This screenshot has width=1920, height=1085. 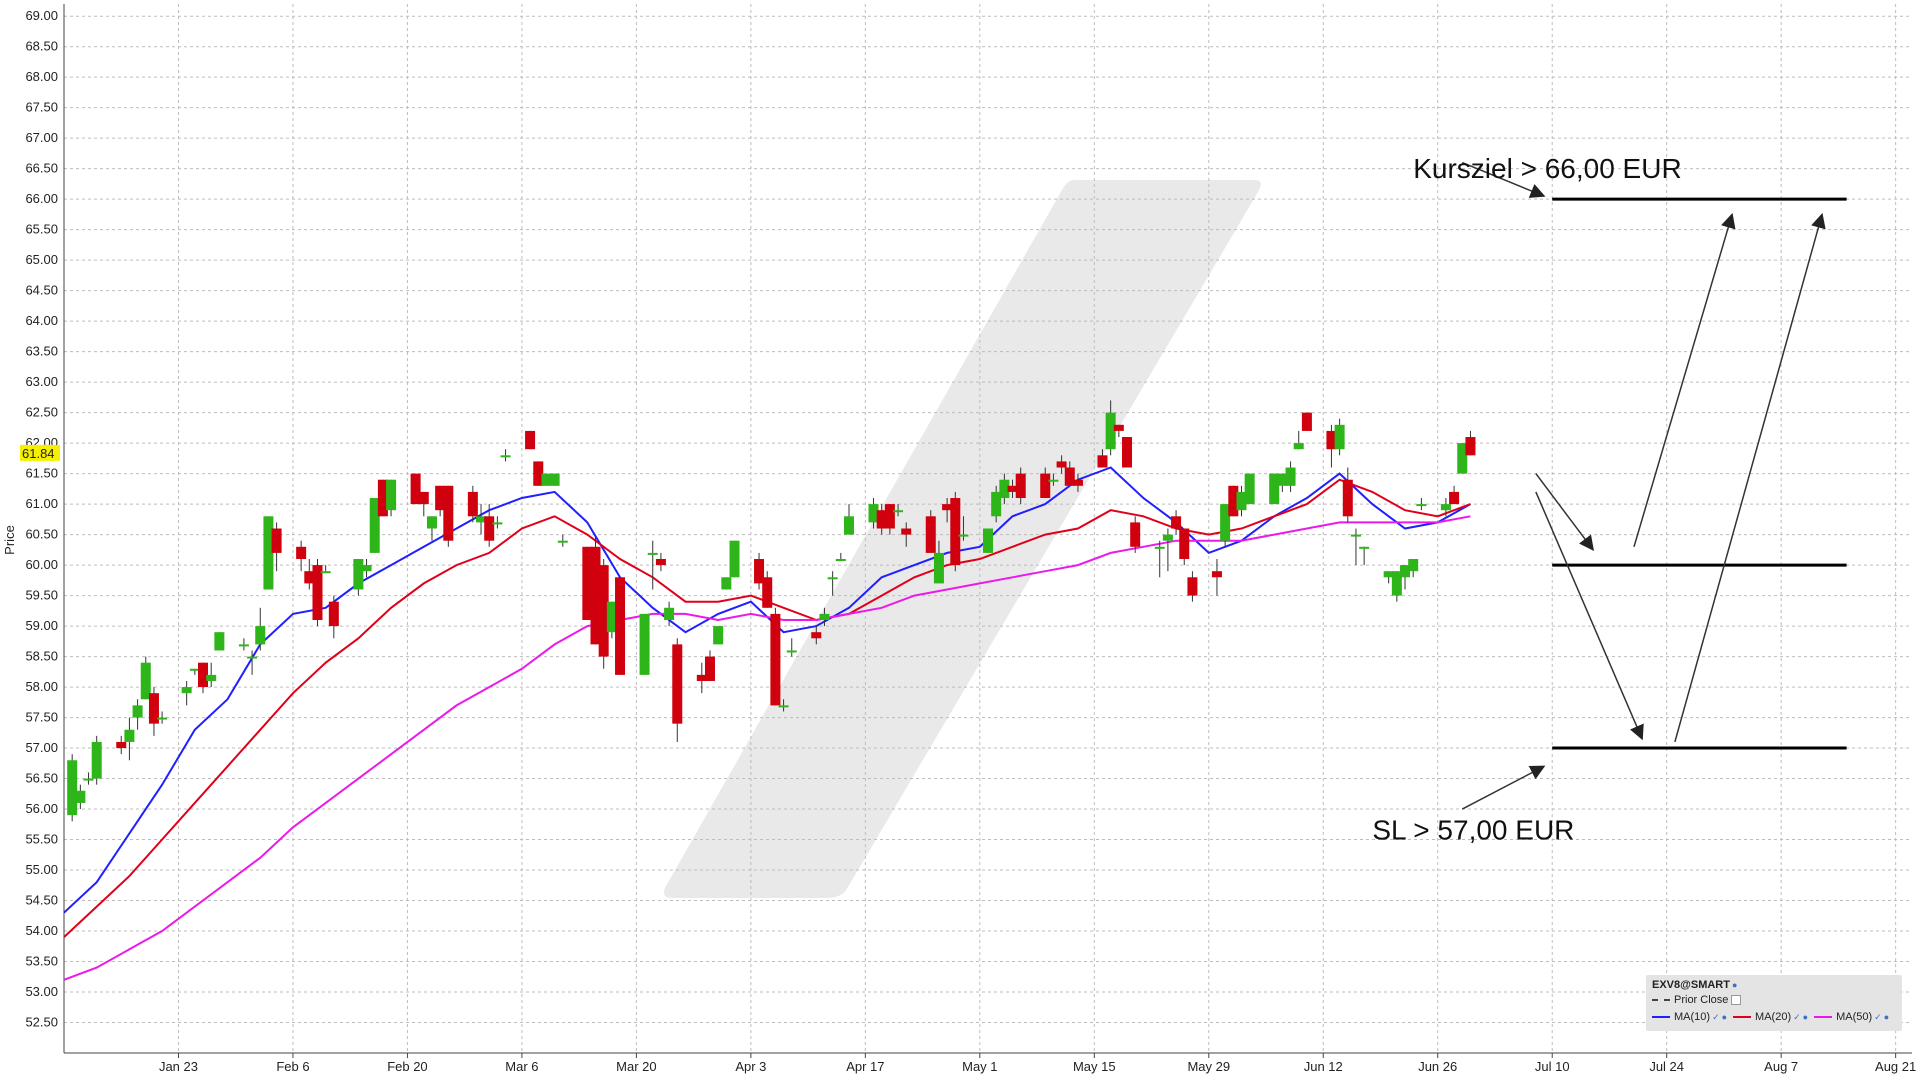 I want to click on x-tick-label: Aug 21, so click(x=1895, y=1066).